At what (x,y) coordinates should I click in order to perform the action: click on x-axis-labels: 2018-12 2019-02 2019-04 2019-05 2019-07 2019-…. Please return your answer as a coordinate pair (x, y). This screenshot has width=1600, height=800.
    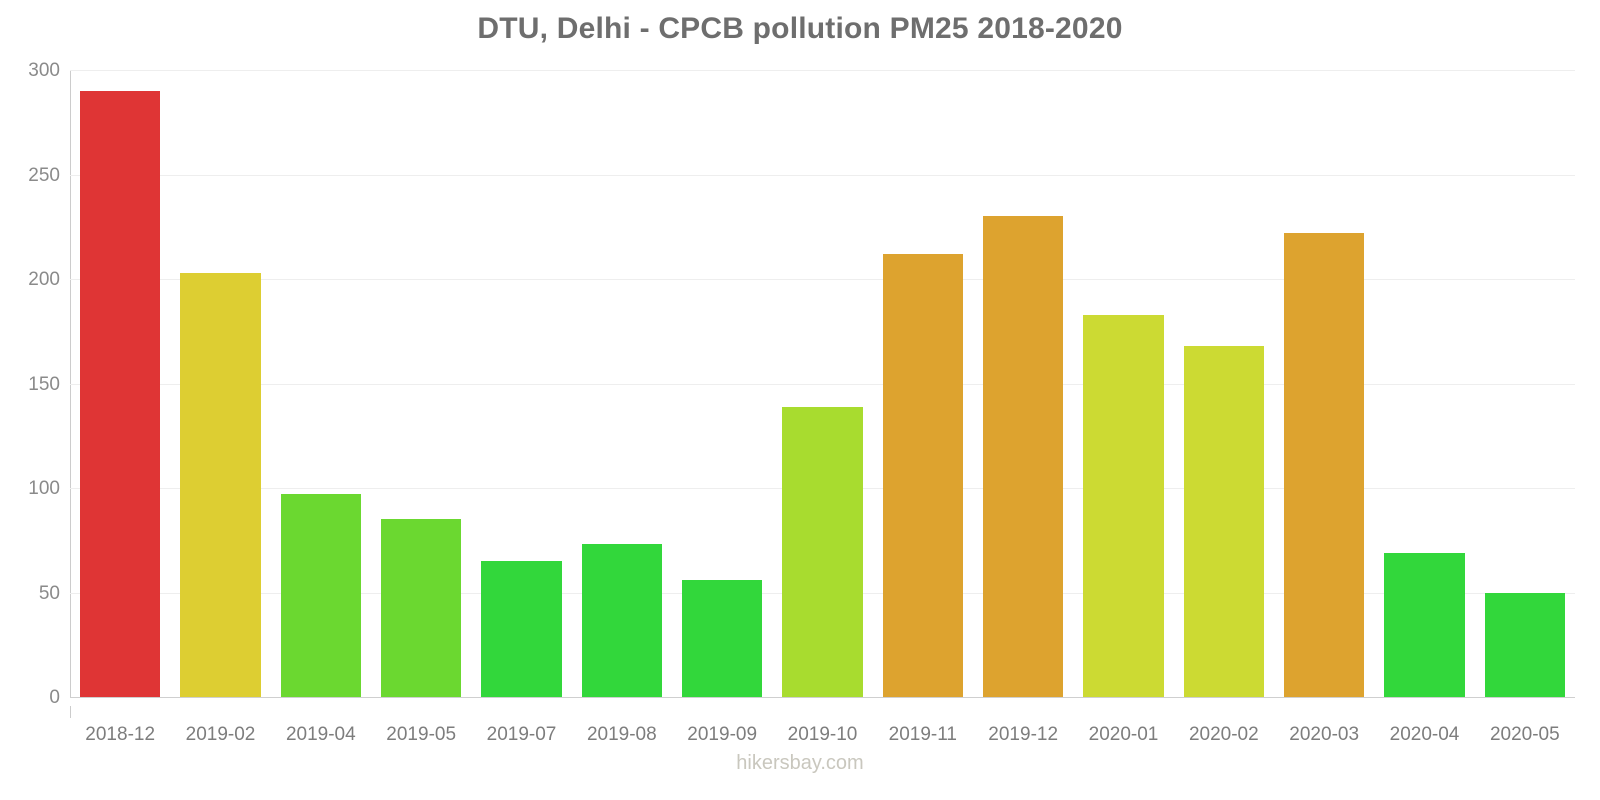
    Looking at the image, I should click on (822, 726).